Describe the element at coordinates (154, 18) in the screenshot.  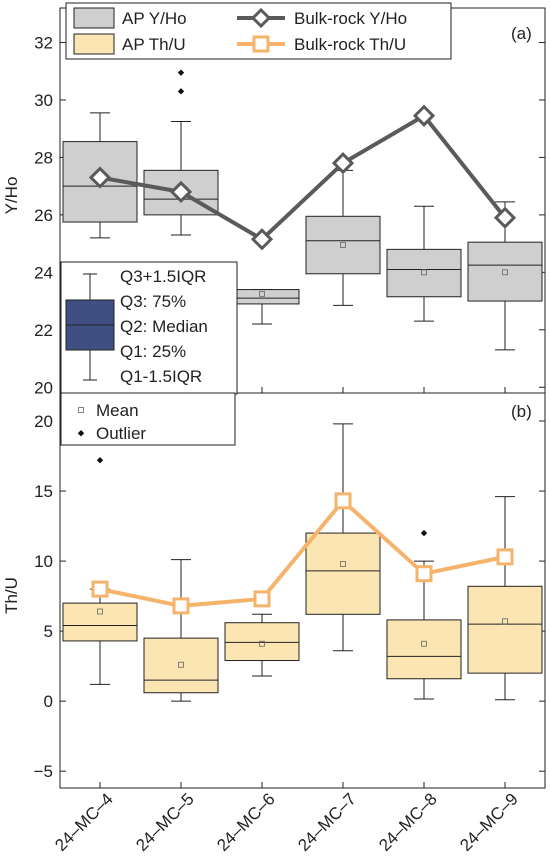
I see `legend-label: AP Y/Ho` at that location.